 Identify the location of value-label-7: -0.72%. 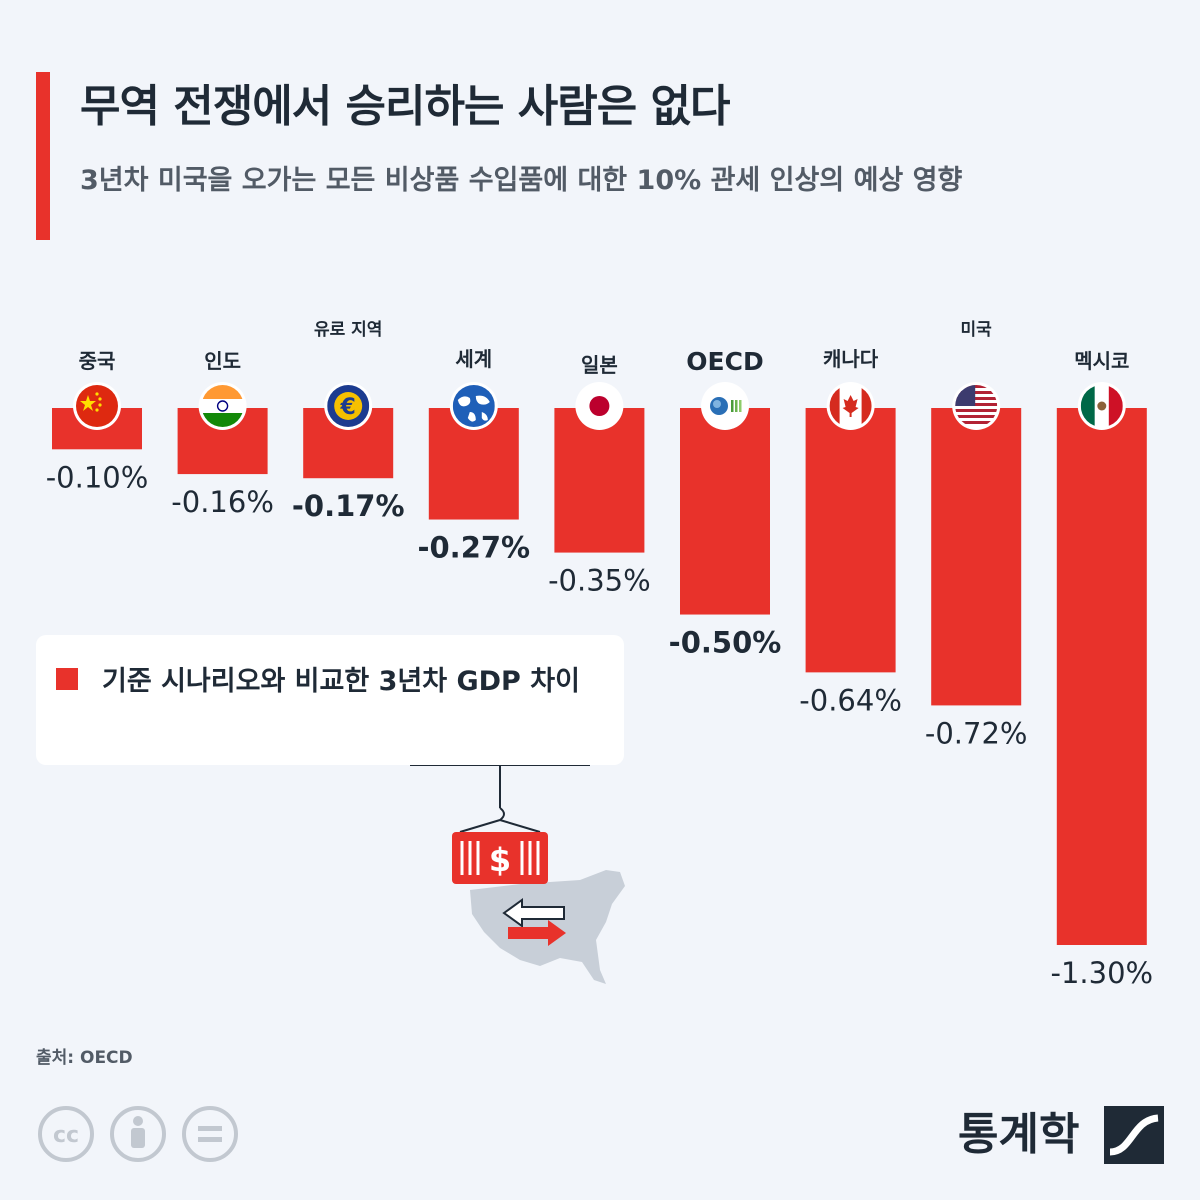
(976, 733).